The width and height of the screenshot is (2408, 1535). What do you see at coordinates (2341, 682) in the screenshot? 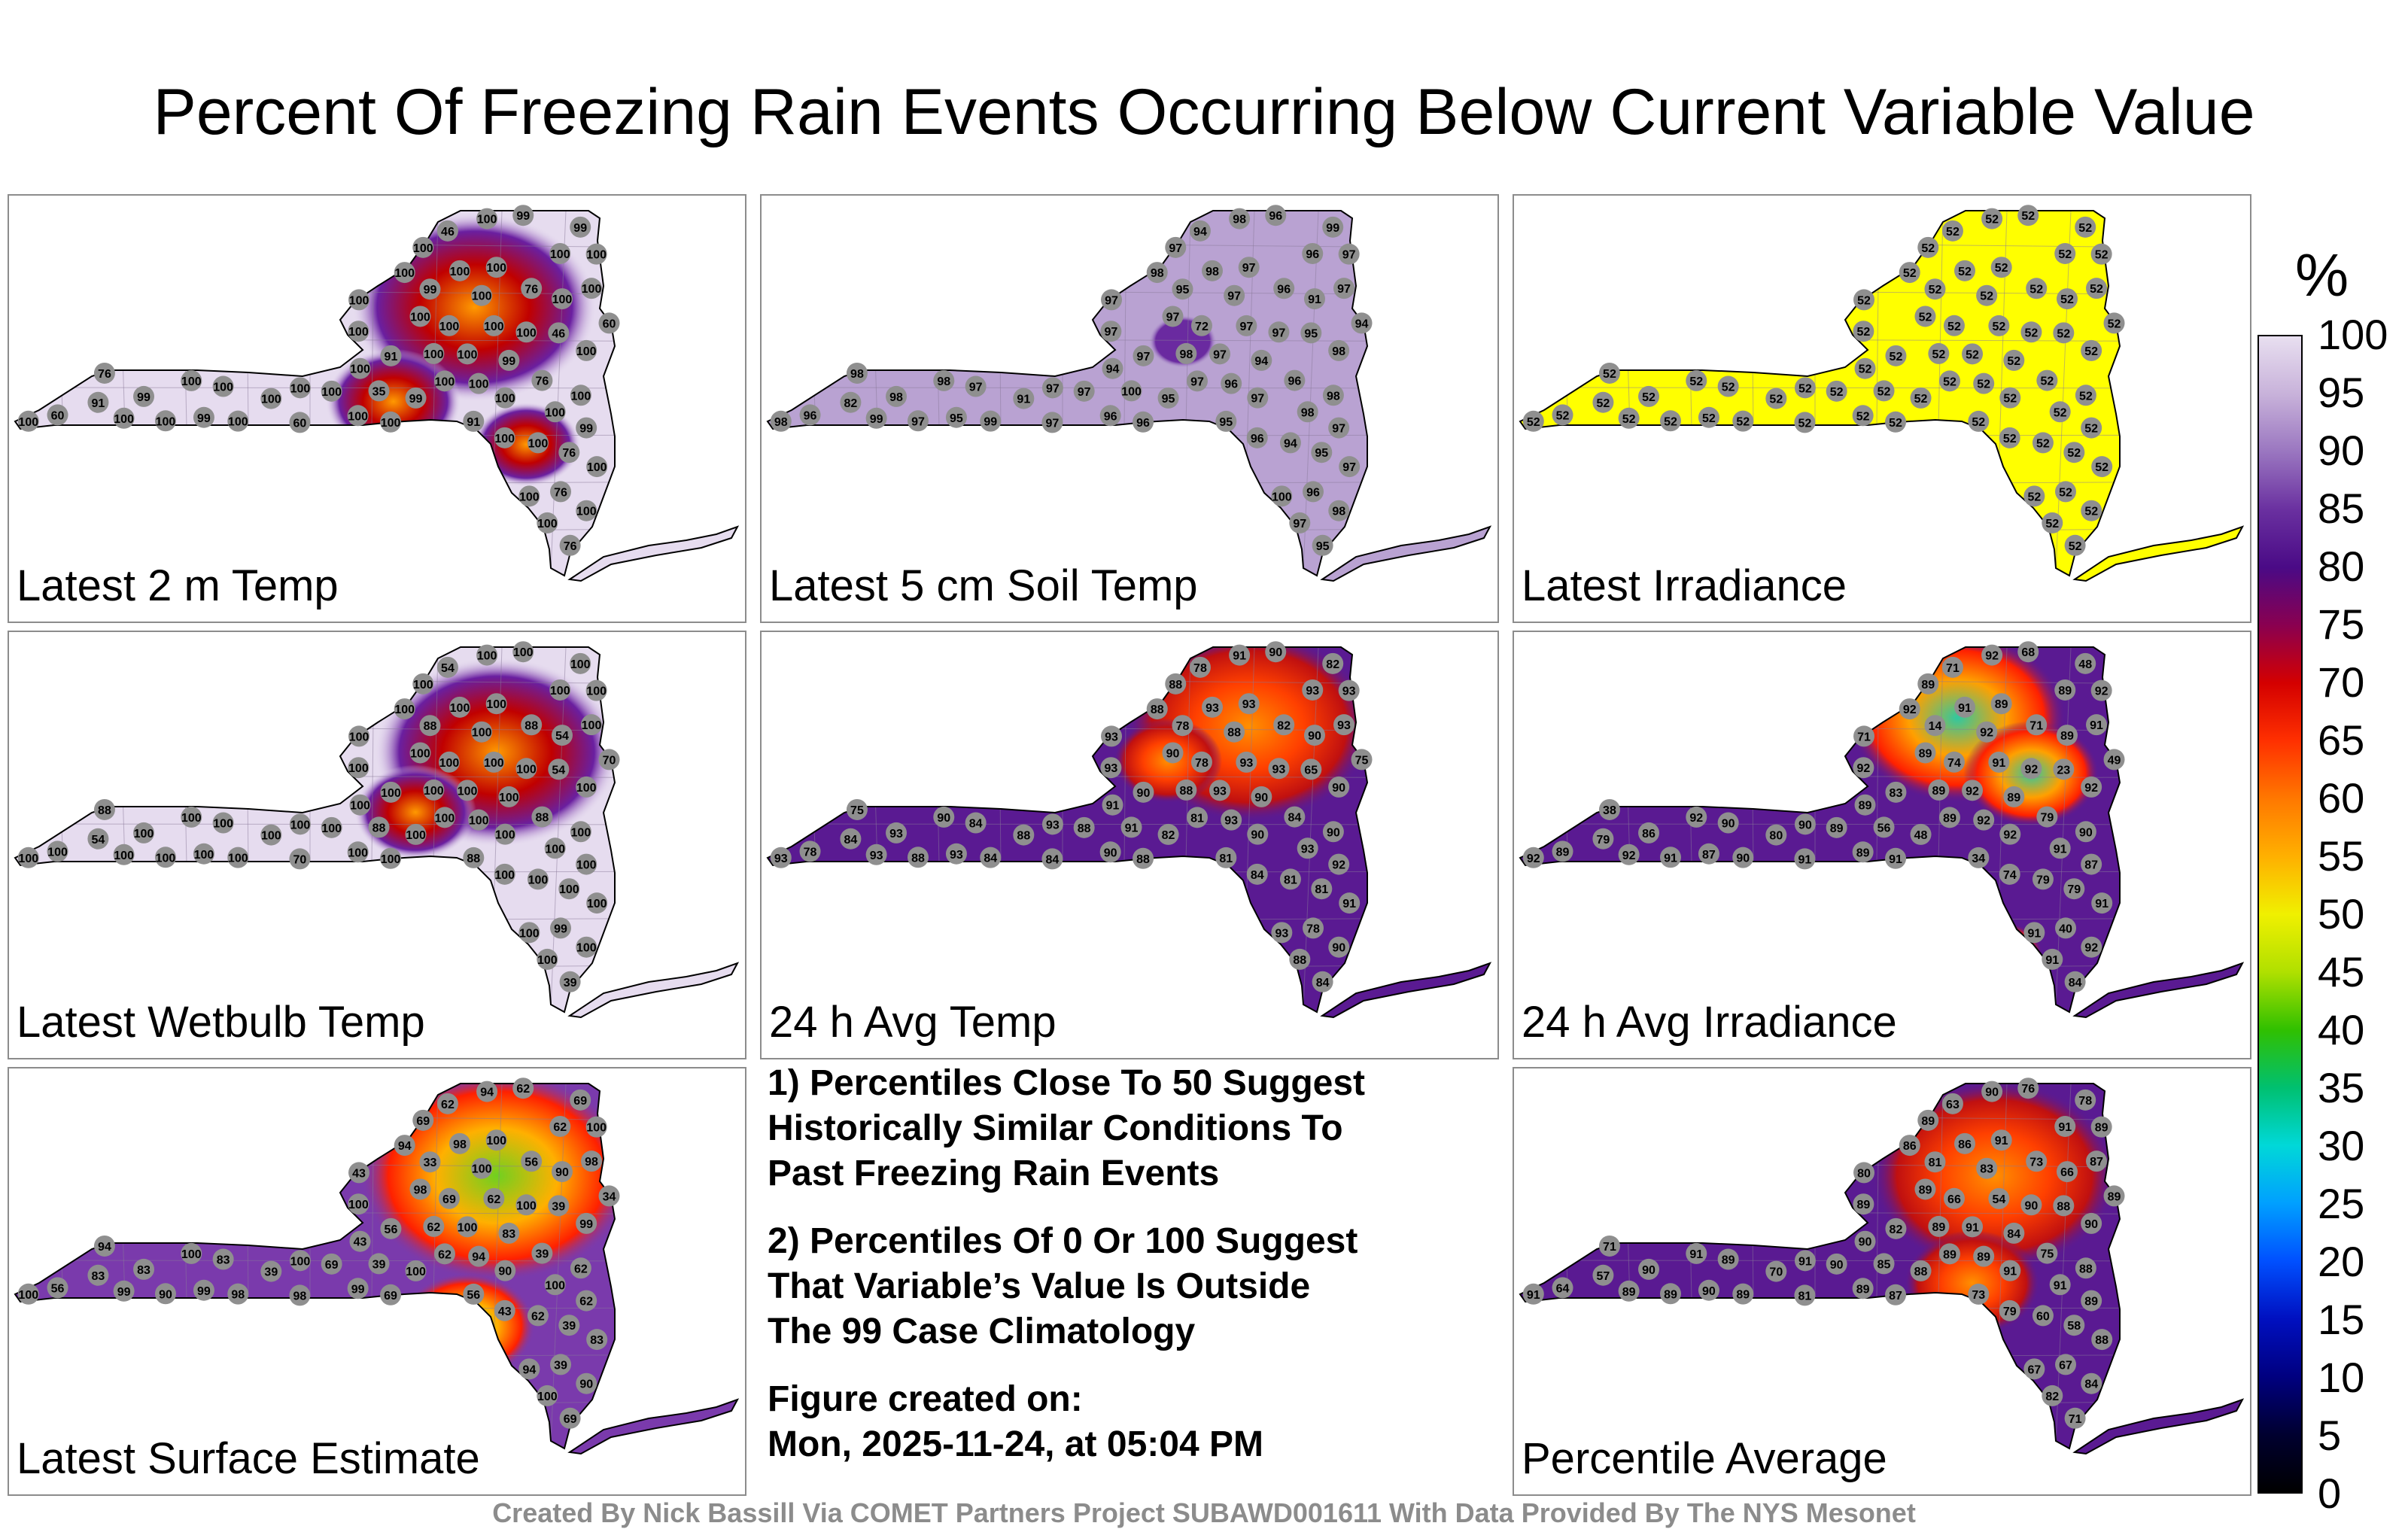
I see `colorbar-tick-label: 70` at bounding box center [2341, 682].